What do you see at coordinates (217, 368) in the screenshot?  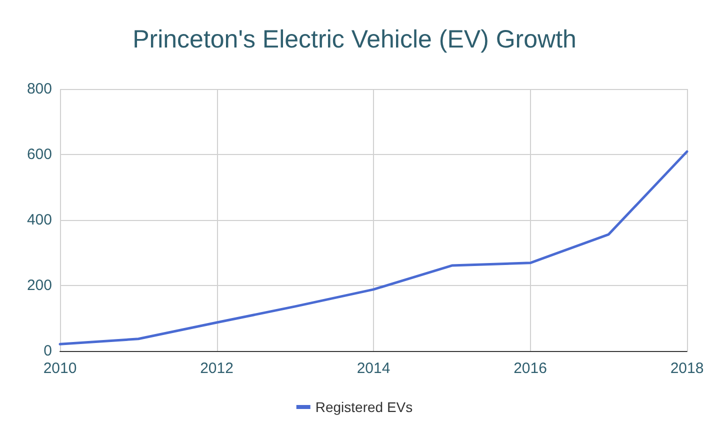 I see `x-tick-label: 2012` at bounding box center [217, 368].